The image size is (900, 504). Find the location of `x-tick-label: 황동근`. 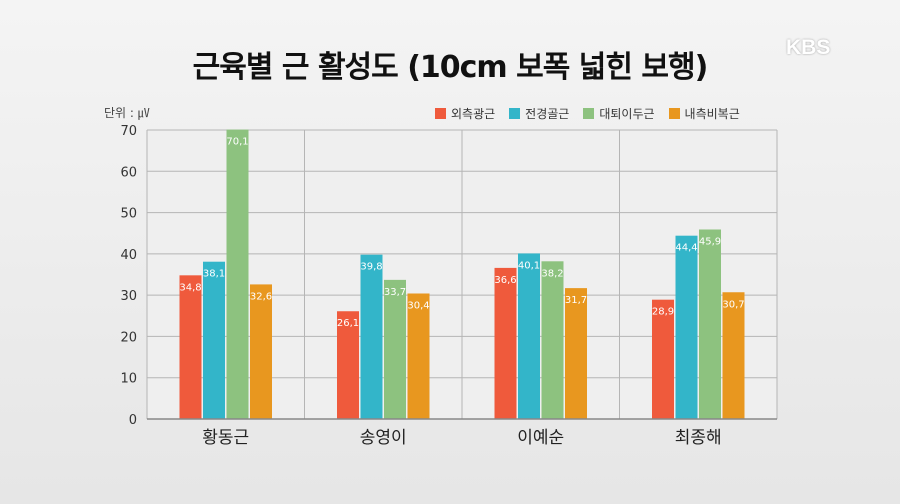

x-tick-label: 황동근 is located at coordinates (225, 438).